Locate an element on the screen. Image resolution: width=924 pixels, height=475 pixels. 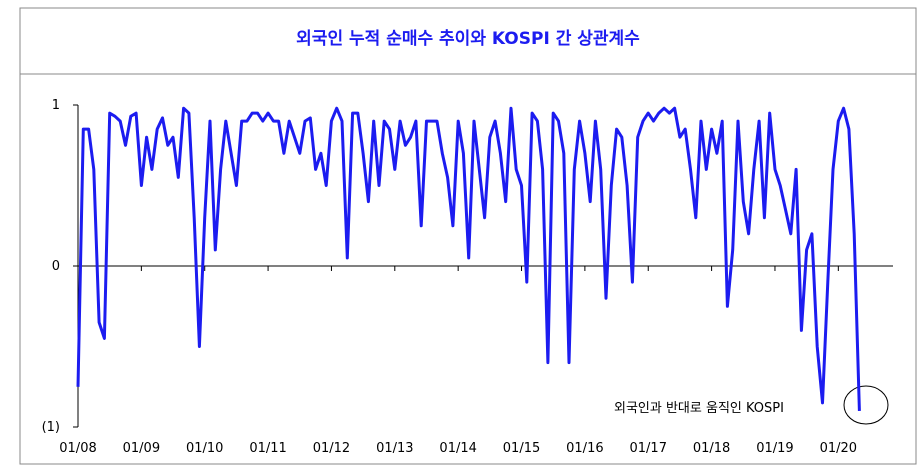
chart-title: 외국인 누적 순매수 추이와 KOSPI 간 상관계수 is located at coordinates (468, 39).